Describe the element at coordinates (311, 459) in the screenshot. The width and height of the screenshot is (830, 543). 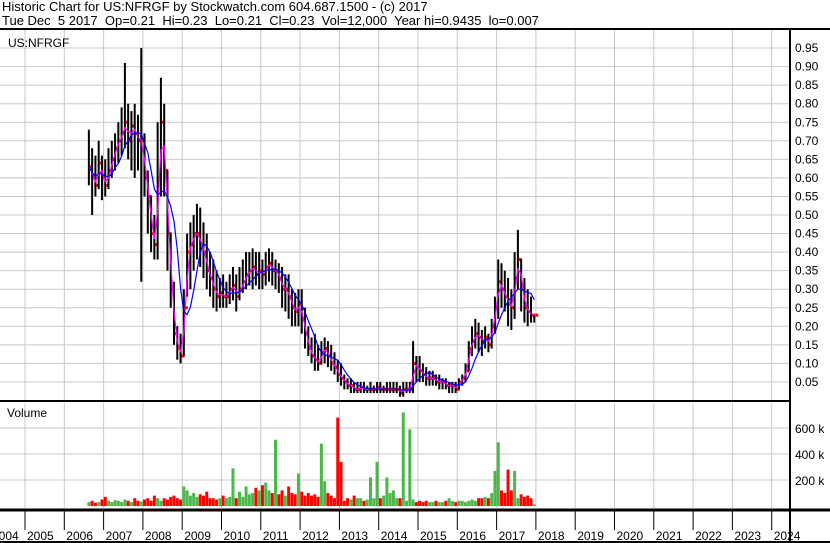
I see `volume-bars` at that location.